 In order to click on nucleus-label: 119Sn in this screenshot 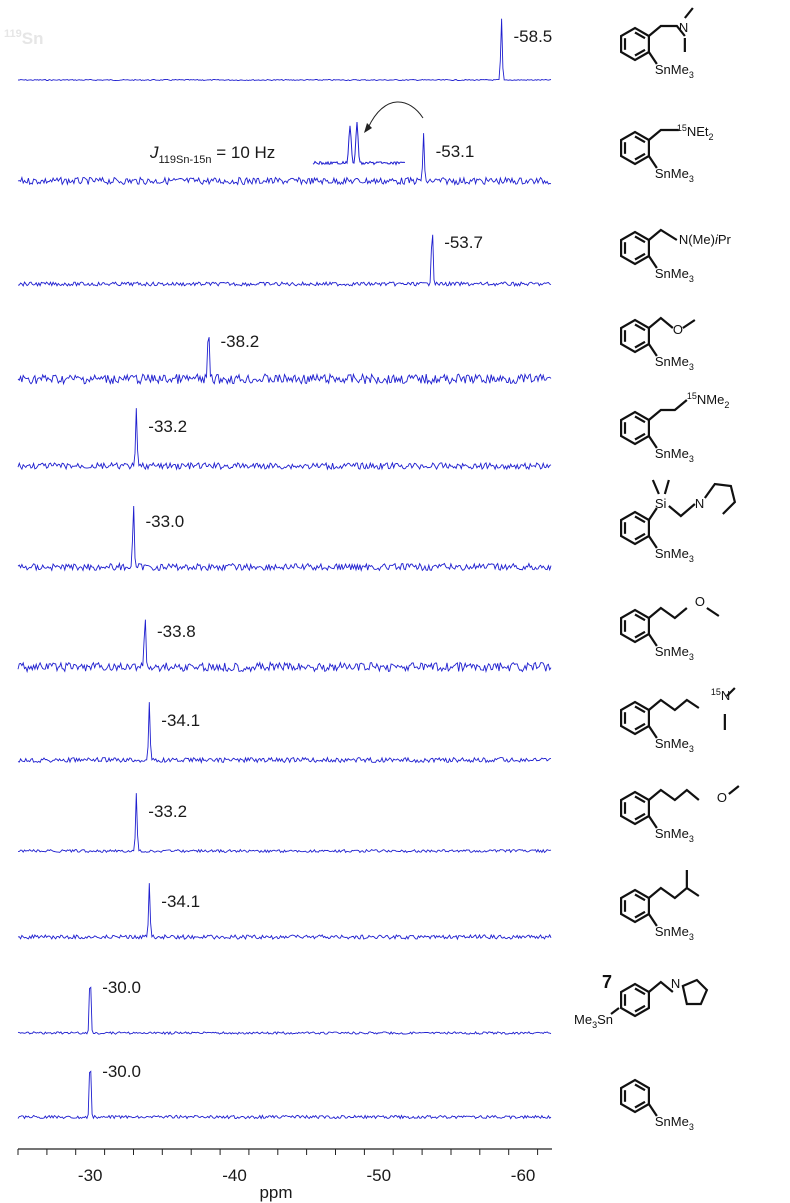, I will do `click(23, 38)`.